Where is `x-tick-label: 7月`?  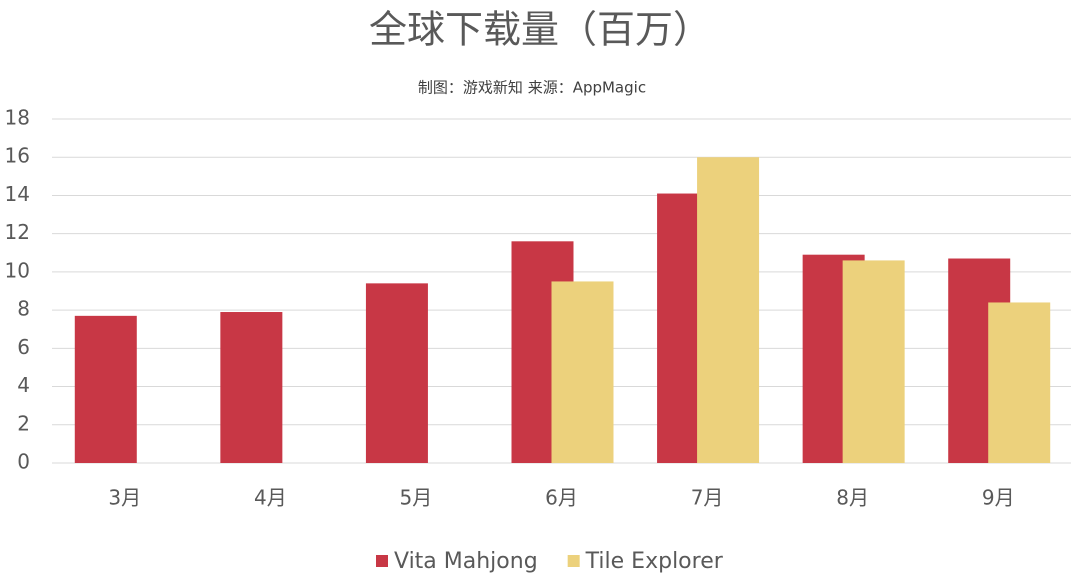
x-tick-label: 7月 is located at coordinates (707, 498).